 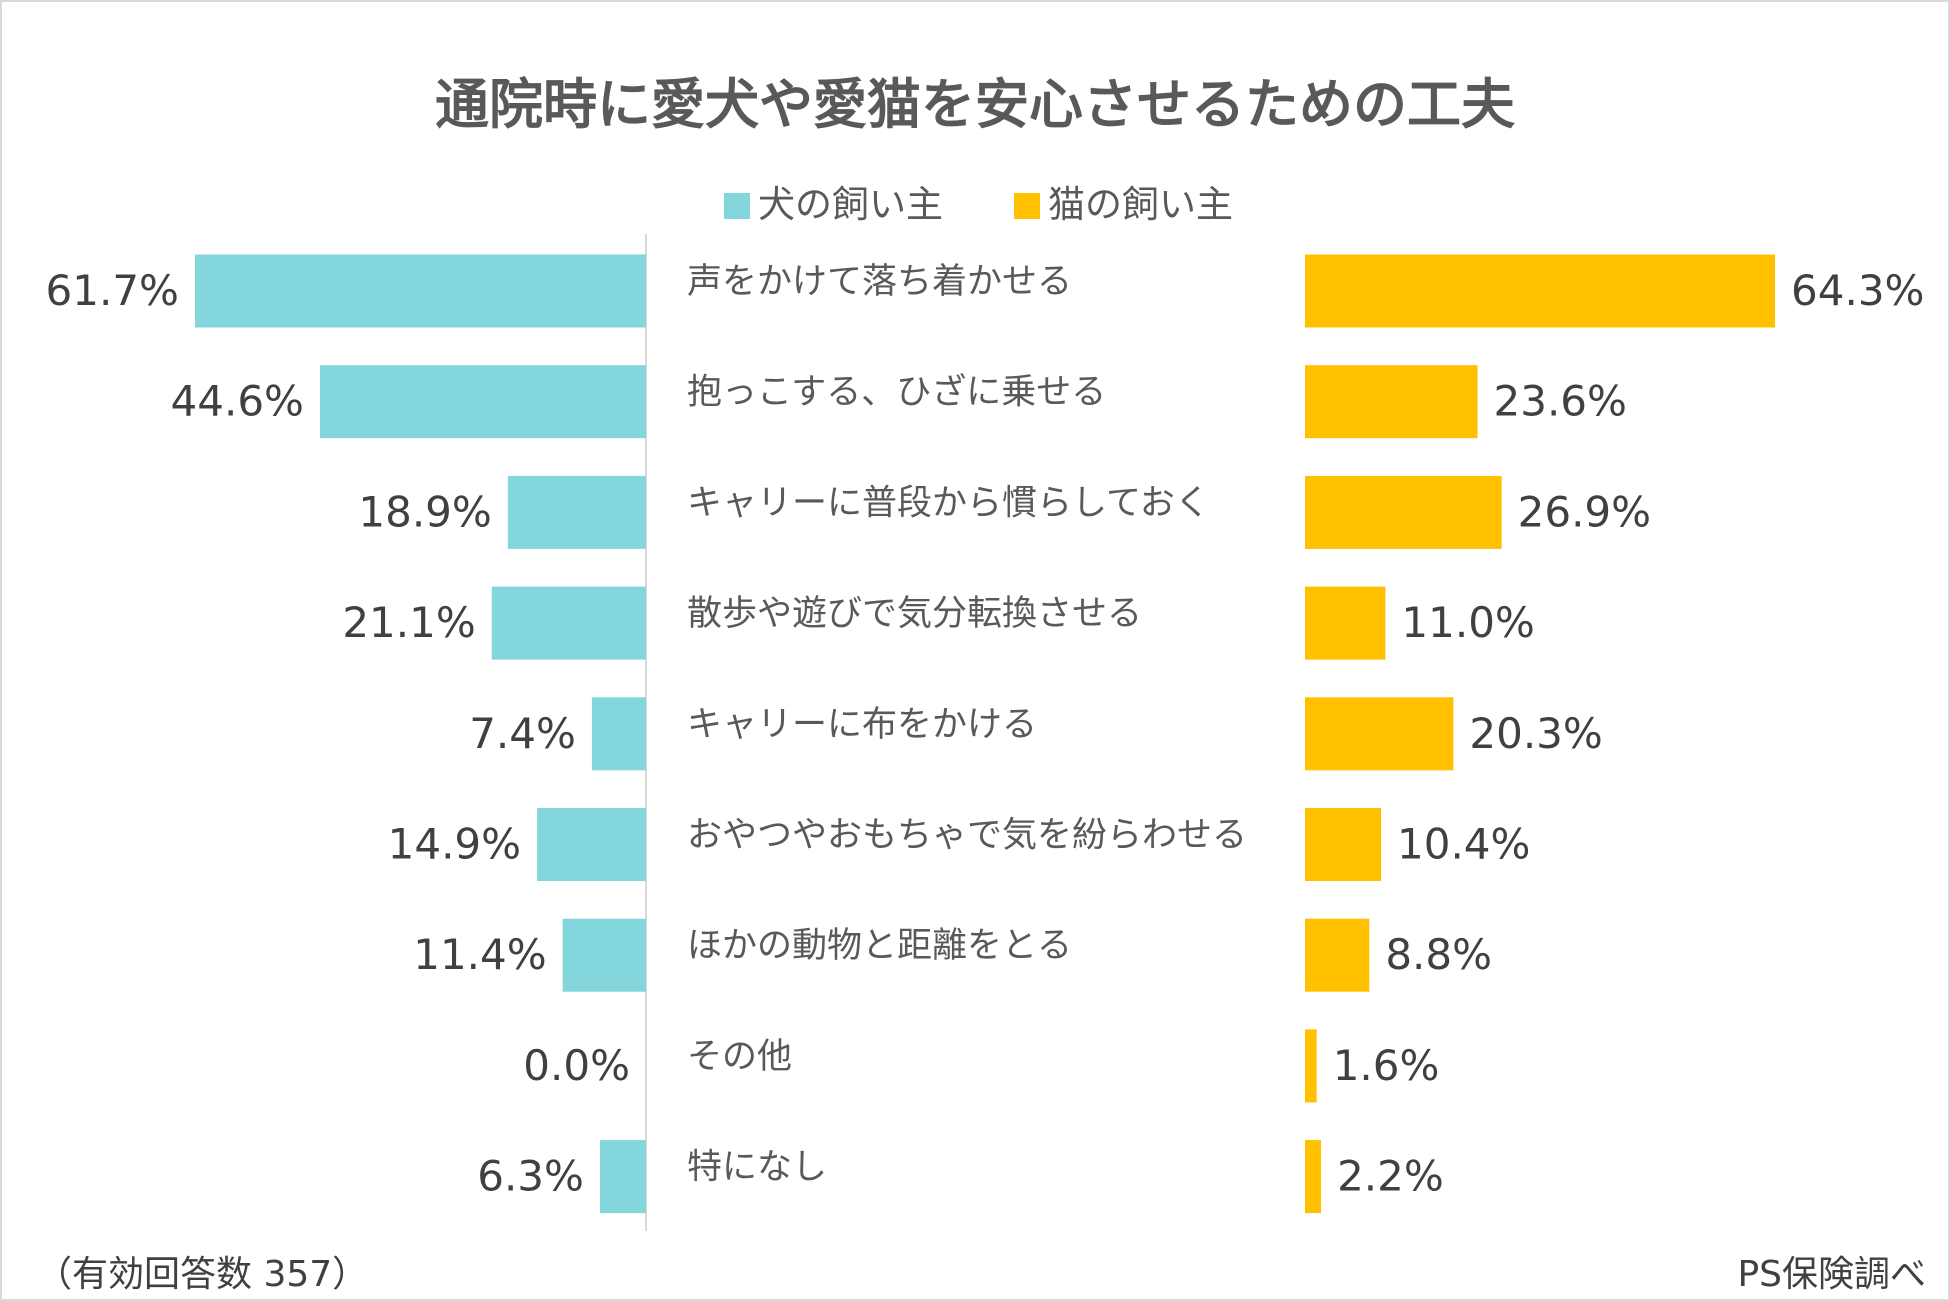 What do you see at coordinates (530, 1176) in the screenshot?
I see `value-label-dog: 6.3%` at bounding box center [530, 1176].